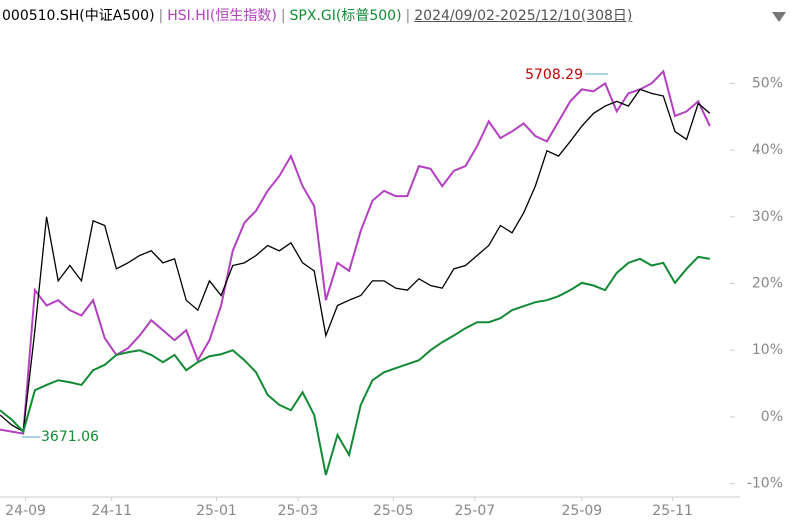 This screenshot has height=526, width=791. What do you see at coordinates (111, 511) in the screenshot?
I see `x-tick-label: 24-11` at bounding box center [111, 511].